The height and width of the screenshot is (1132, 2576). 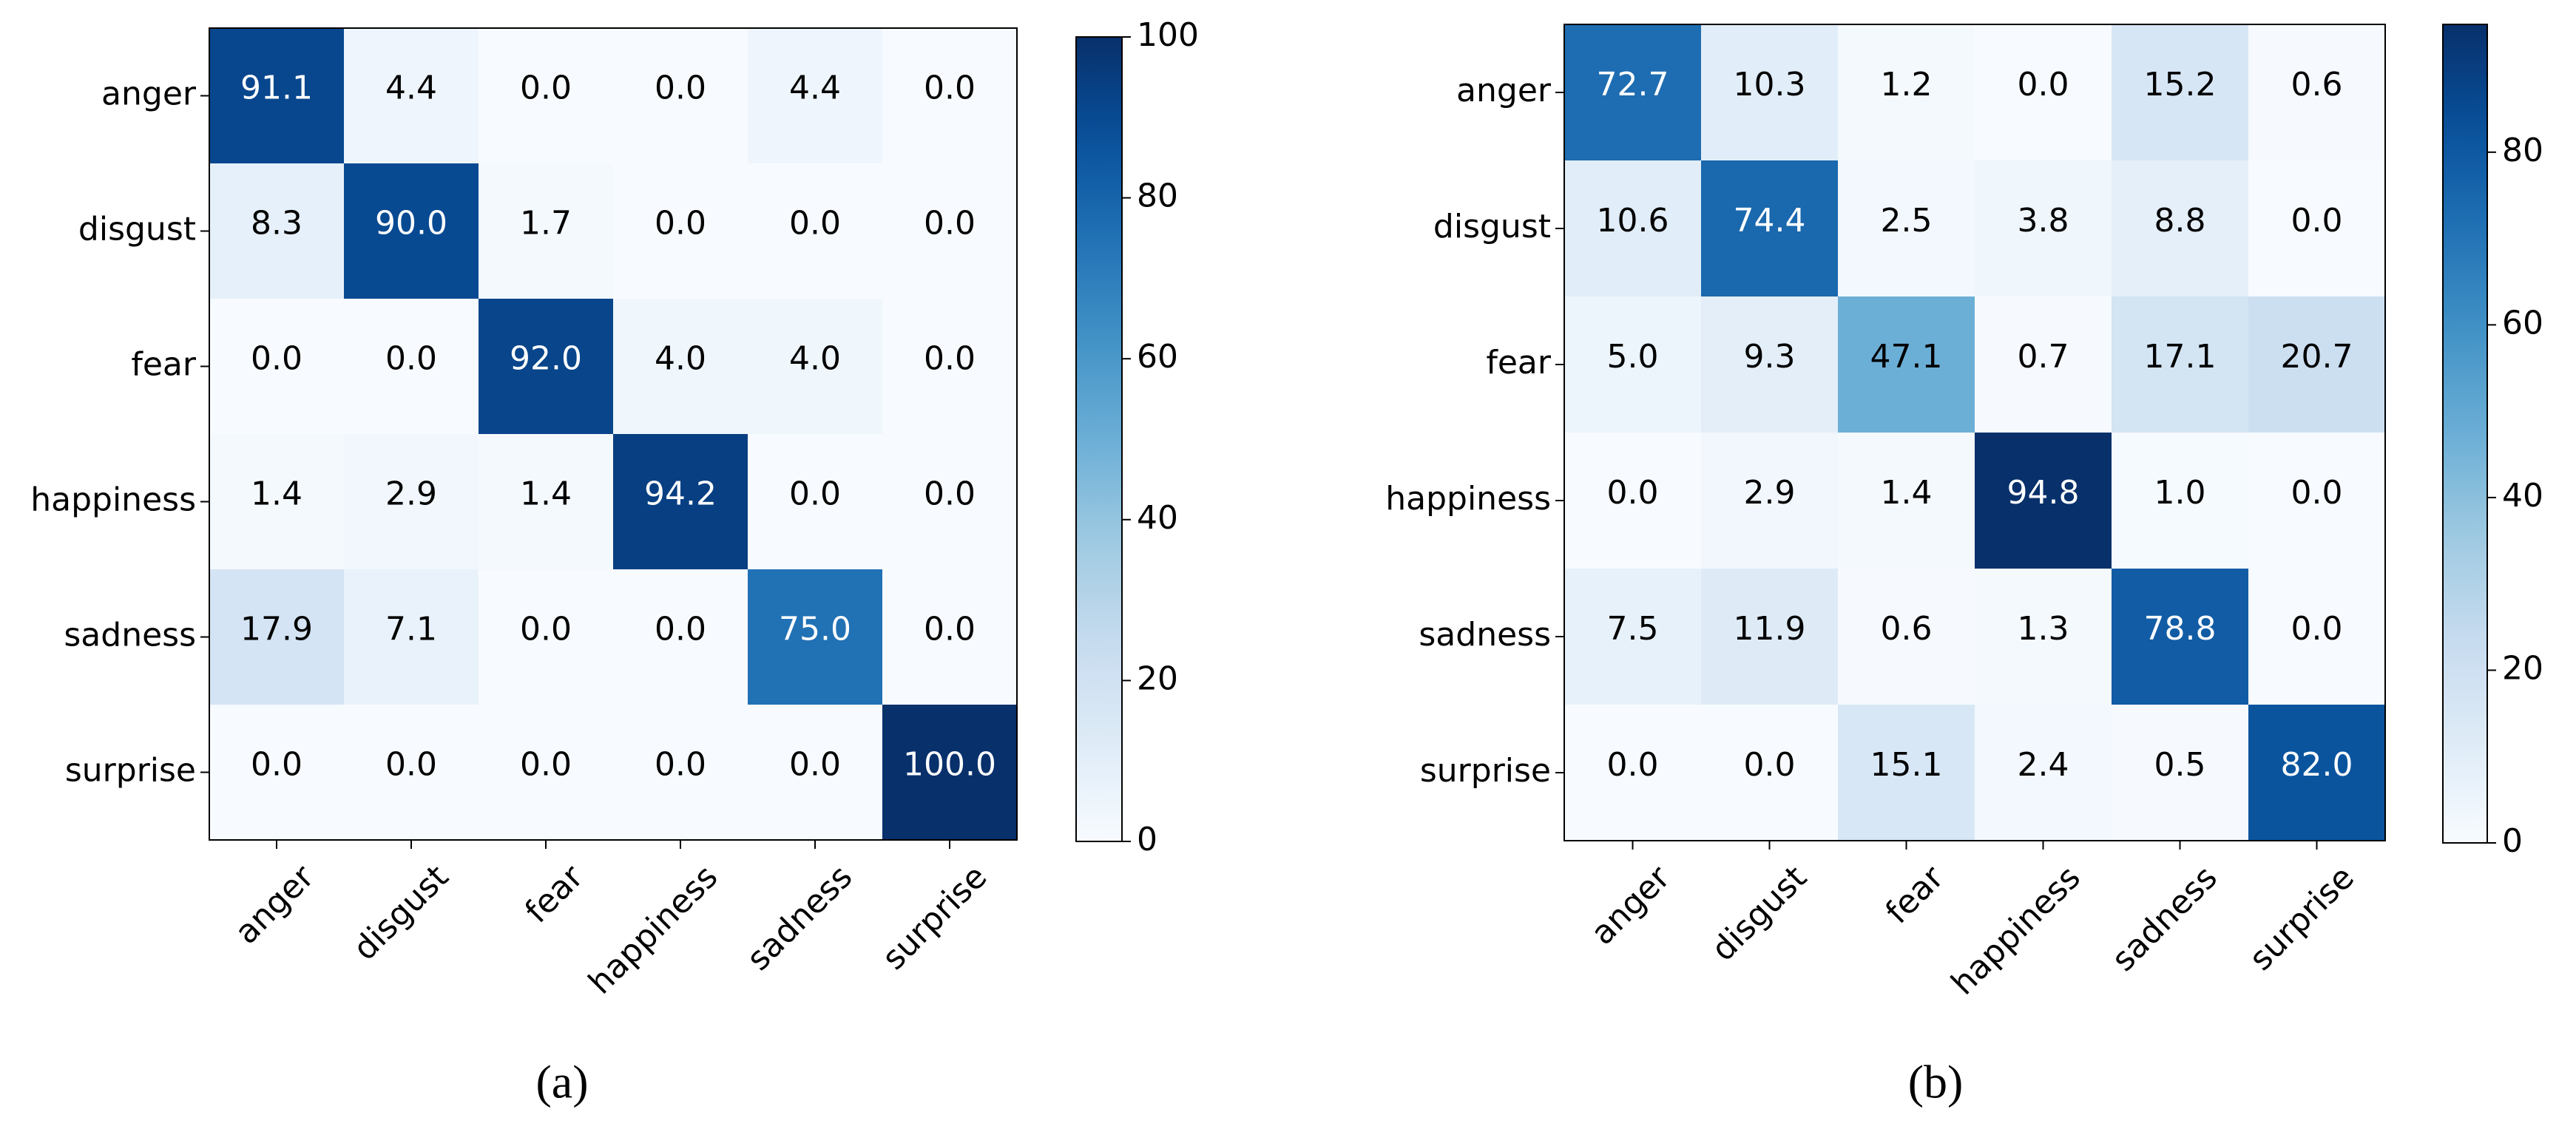 I want to click on cell-value-label: 5.0, so click(x=1633, y=357).